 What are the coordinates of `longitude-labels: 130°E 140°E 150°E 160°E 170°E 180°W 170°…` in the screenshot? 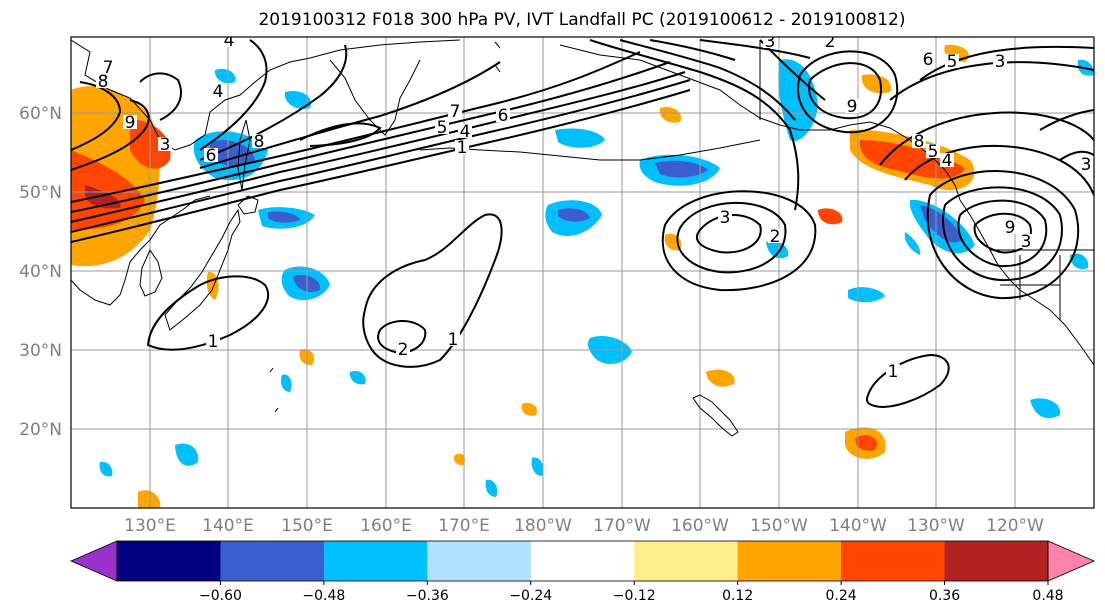 It's located at (584, 526).